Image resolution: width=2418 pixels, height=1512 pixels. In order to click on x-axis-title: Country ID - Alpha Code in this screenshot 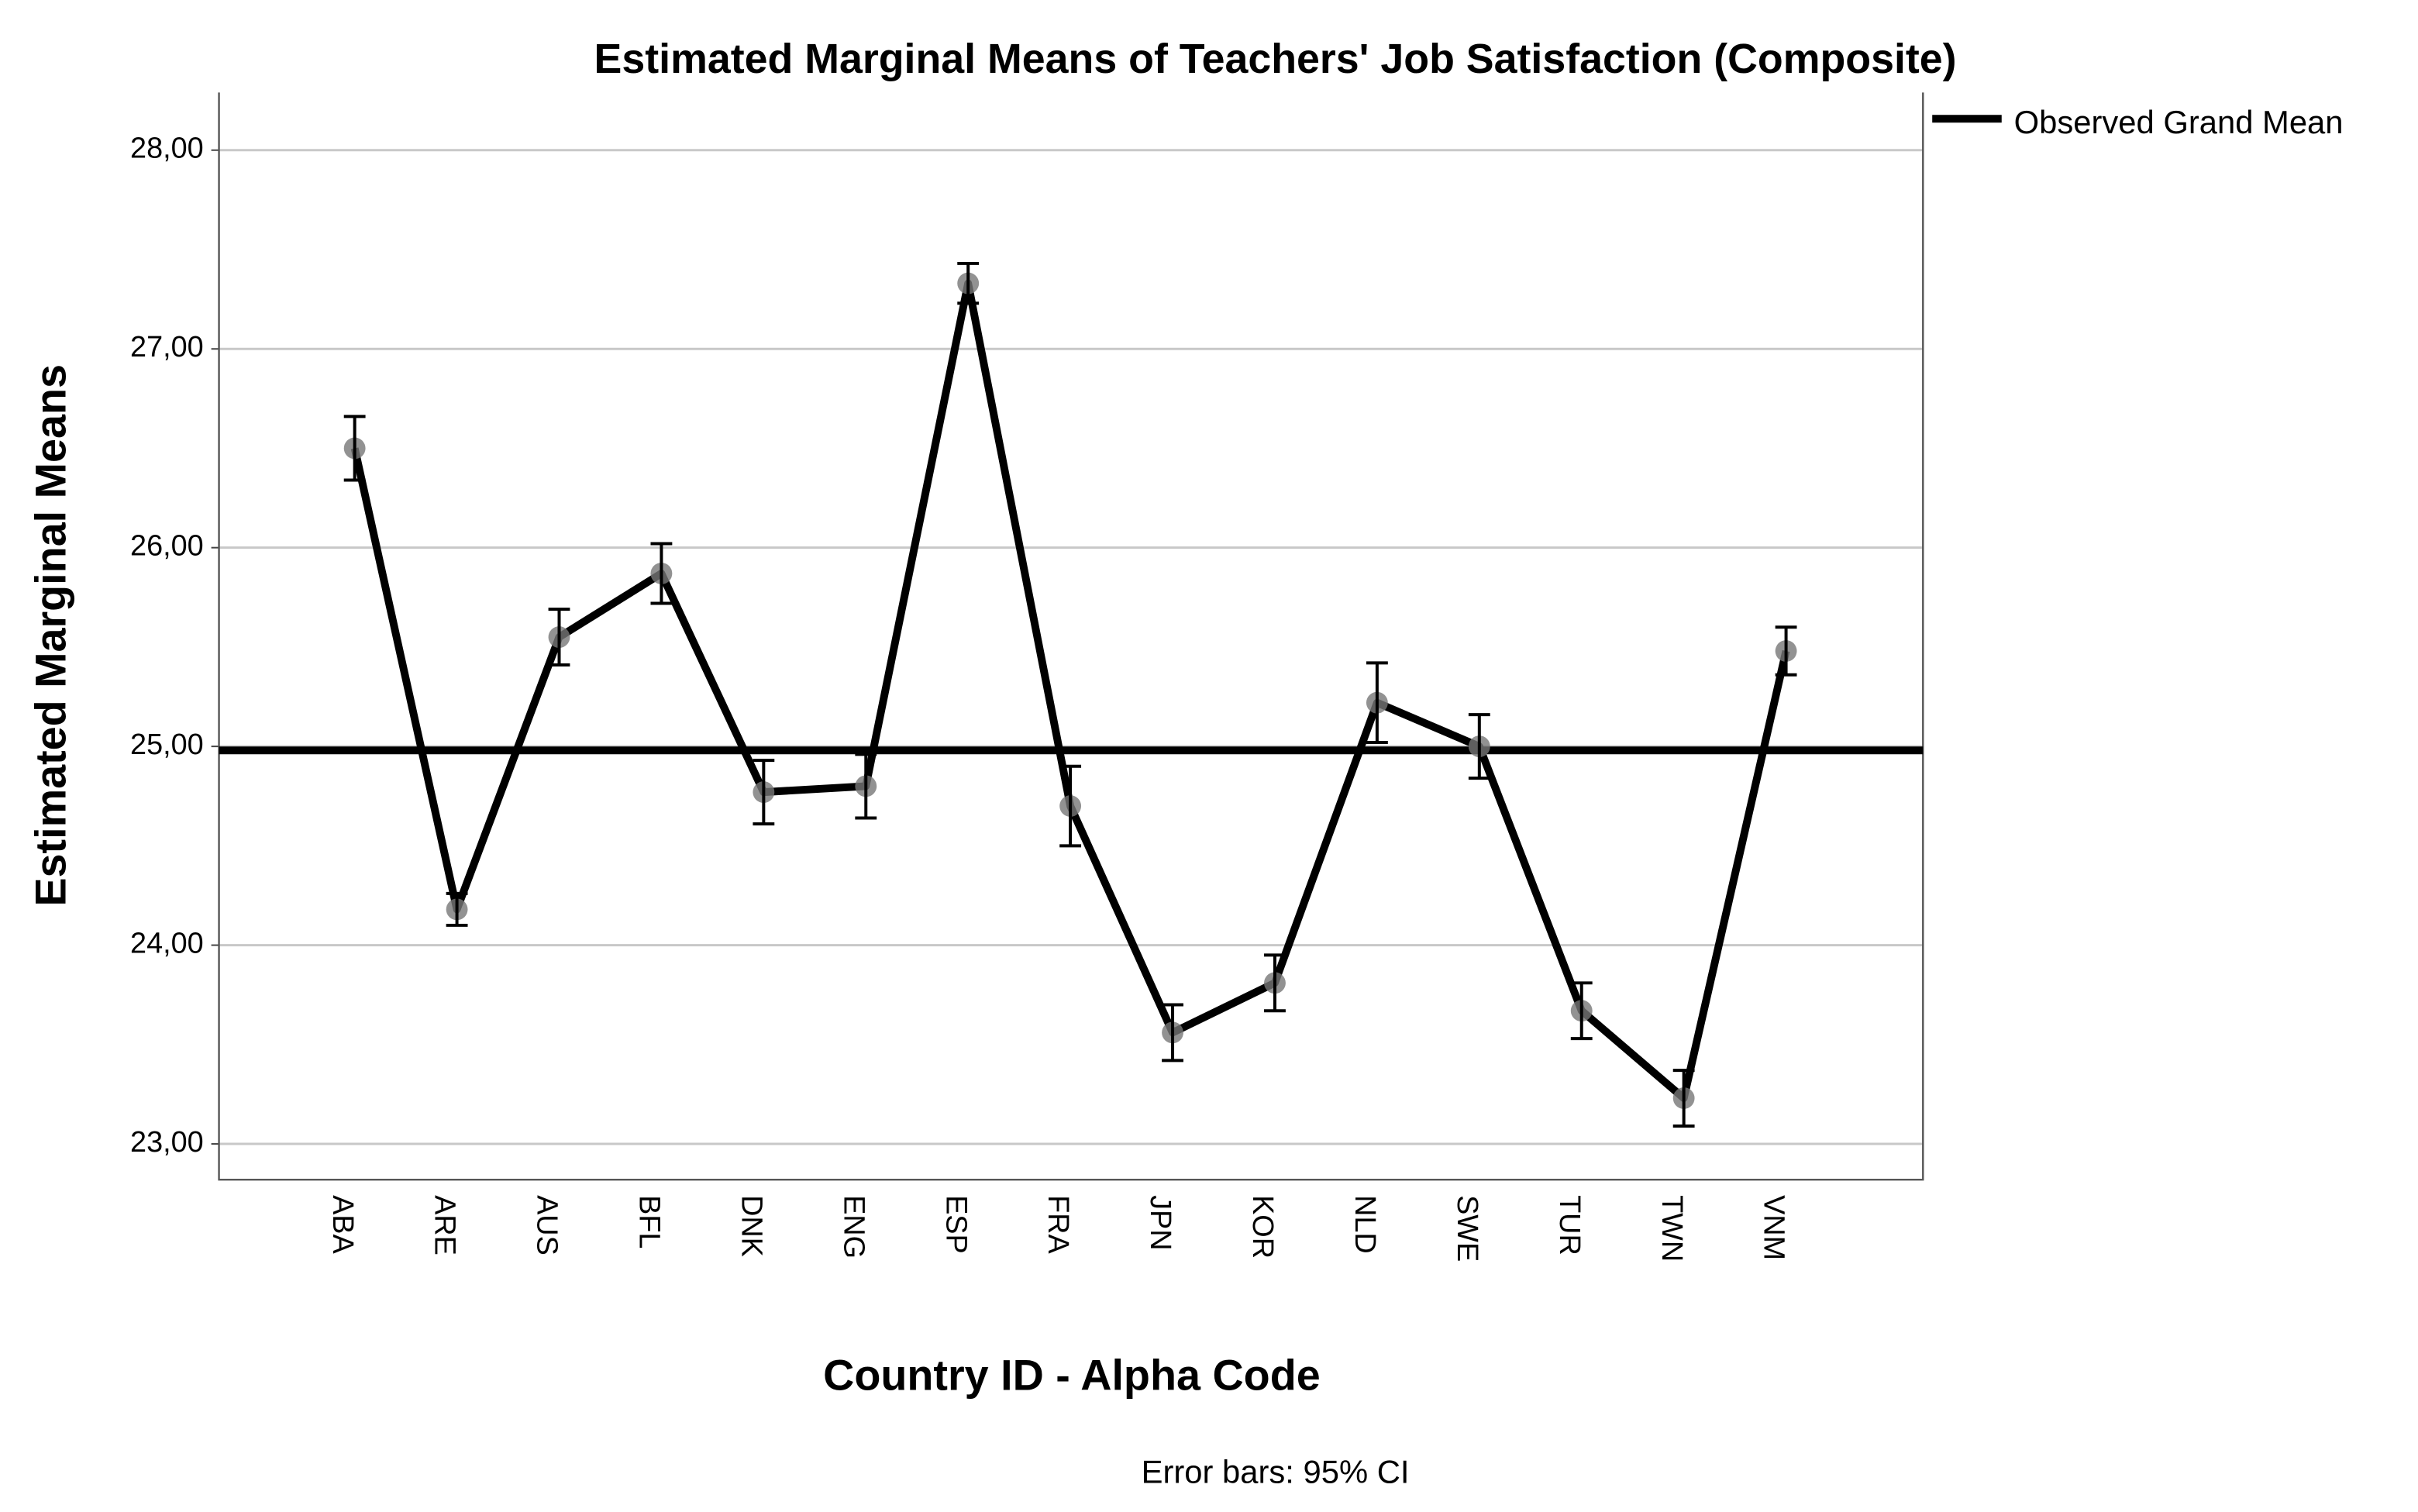, I will do `click(1072, 1376)`.